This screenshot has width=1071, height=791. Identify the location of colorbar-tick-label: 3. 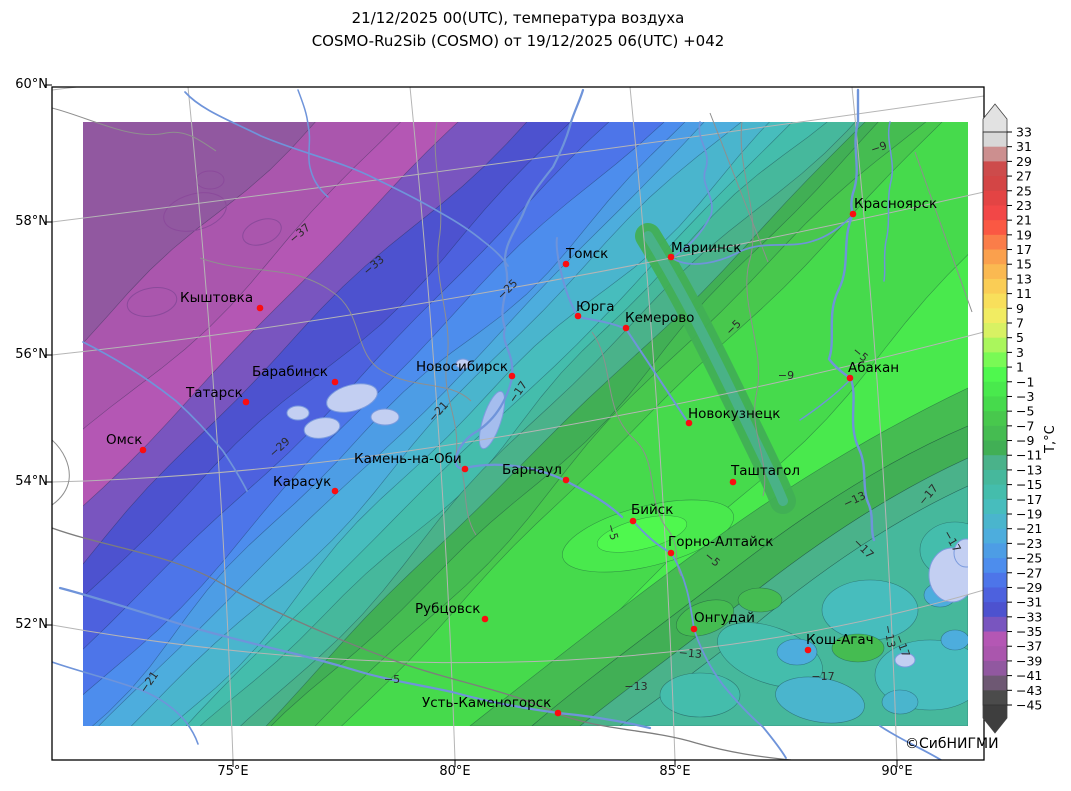
(1020, 352).